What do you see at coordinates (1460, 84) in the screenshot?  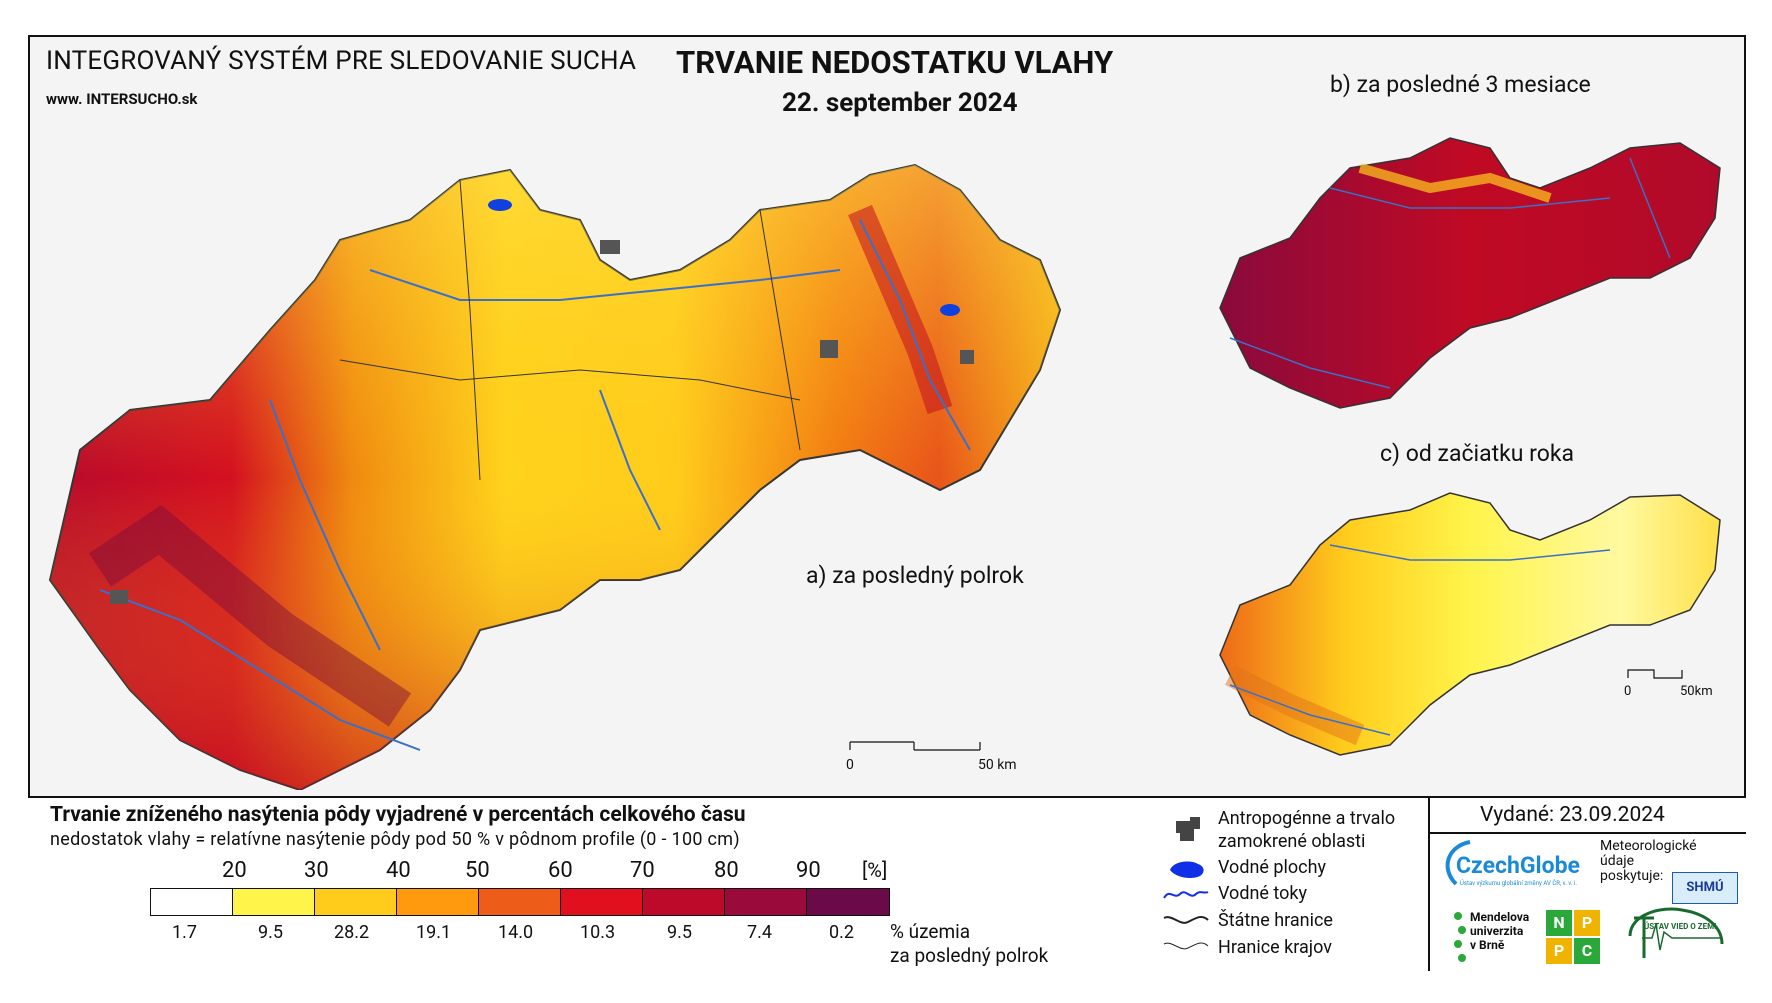 I see `map-b-label: b) za posledné 3 mesiace` at bounding box center [1460, 84].